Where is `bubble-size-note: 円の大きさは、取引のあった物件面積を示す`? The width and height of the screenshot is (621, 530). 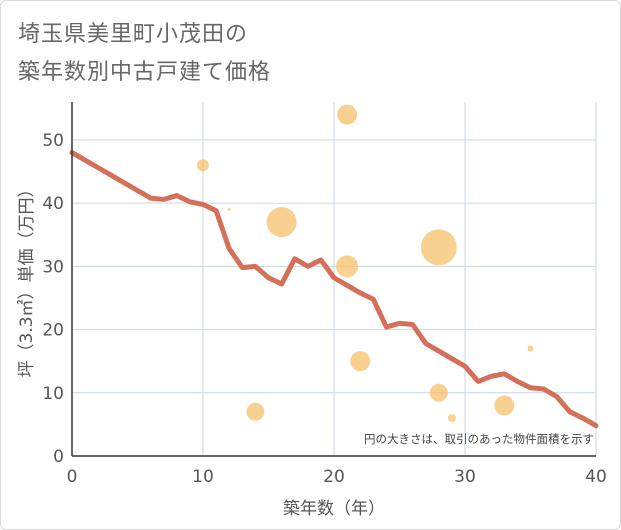
bubble-size-note: 円の大きさは、取引のあった物件面積を示す is located at coordinates (479, 439).